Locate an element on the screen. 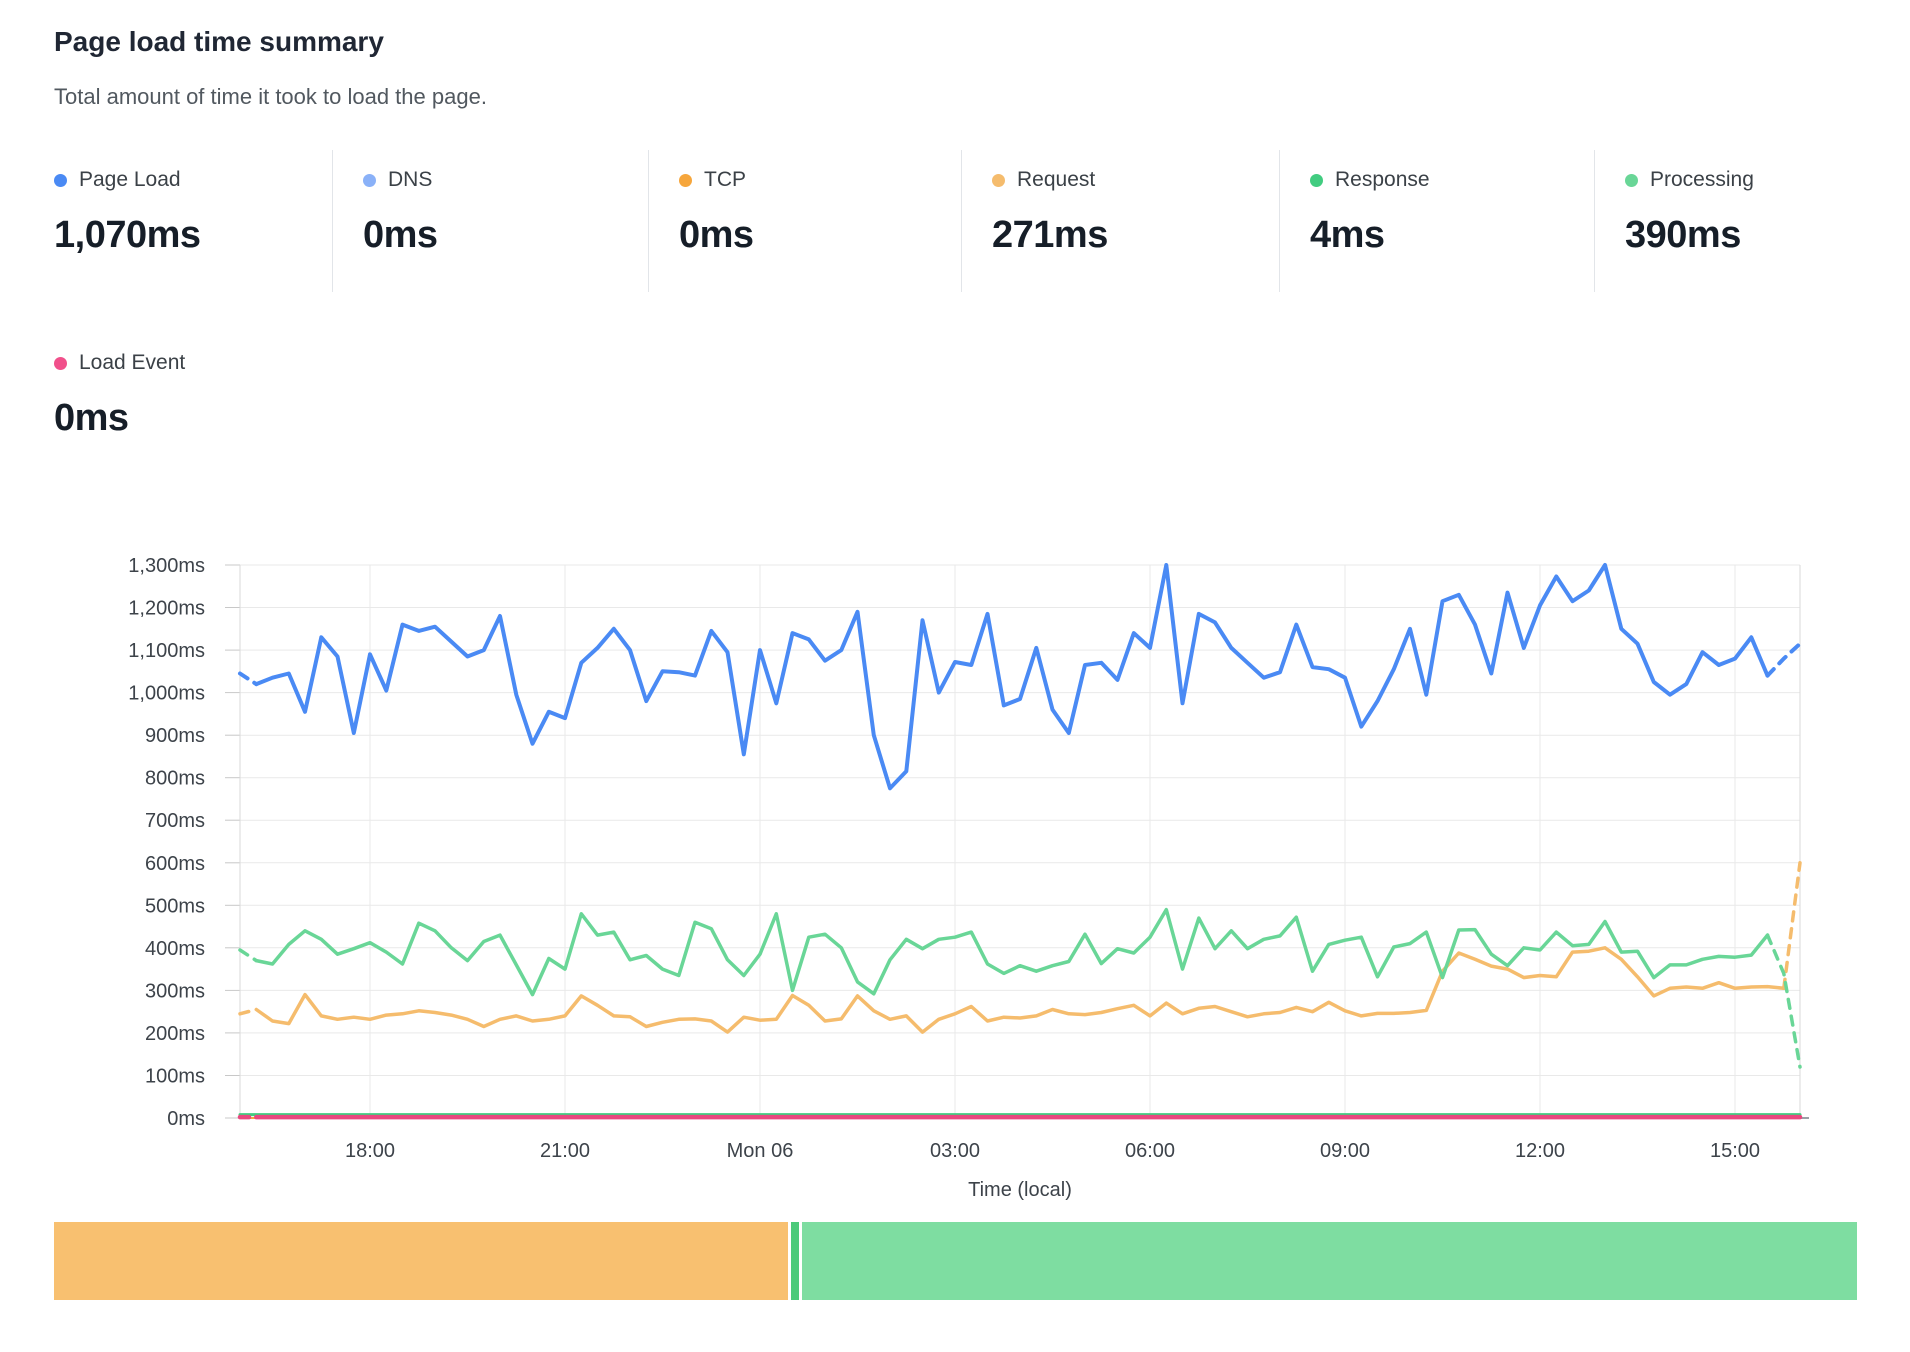  x-tick-label: Mon 06 is located at coordinates (760, 1151).